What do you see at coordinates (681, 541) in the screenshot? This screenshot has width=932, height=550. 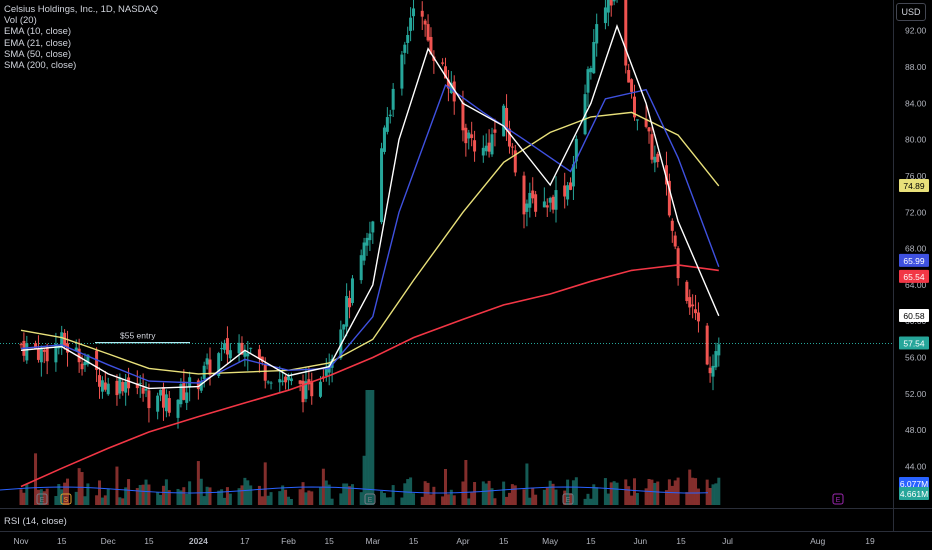 I see `x-tick-label: 15` at bounding box center [681, 541].